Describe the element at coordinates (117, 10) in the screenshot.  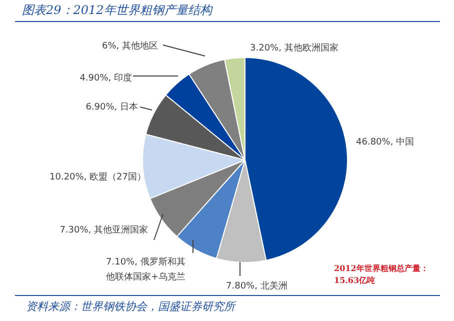
I see `chart-title: 图表29：2012年世界粗钢产量结构` at that location.